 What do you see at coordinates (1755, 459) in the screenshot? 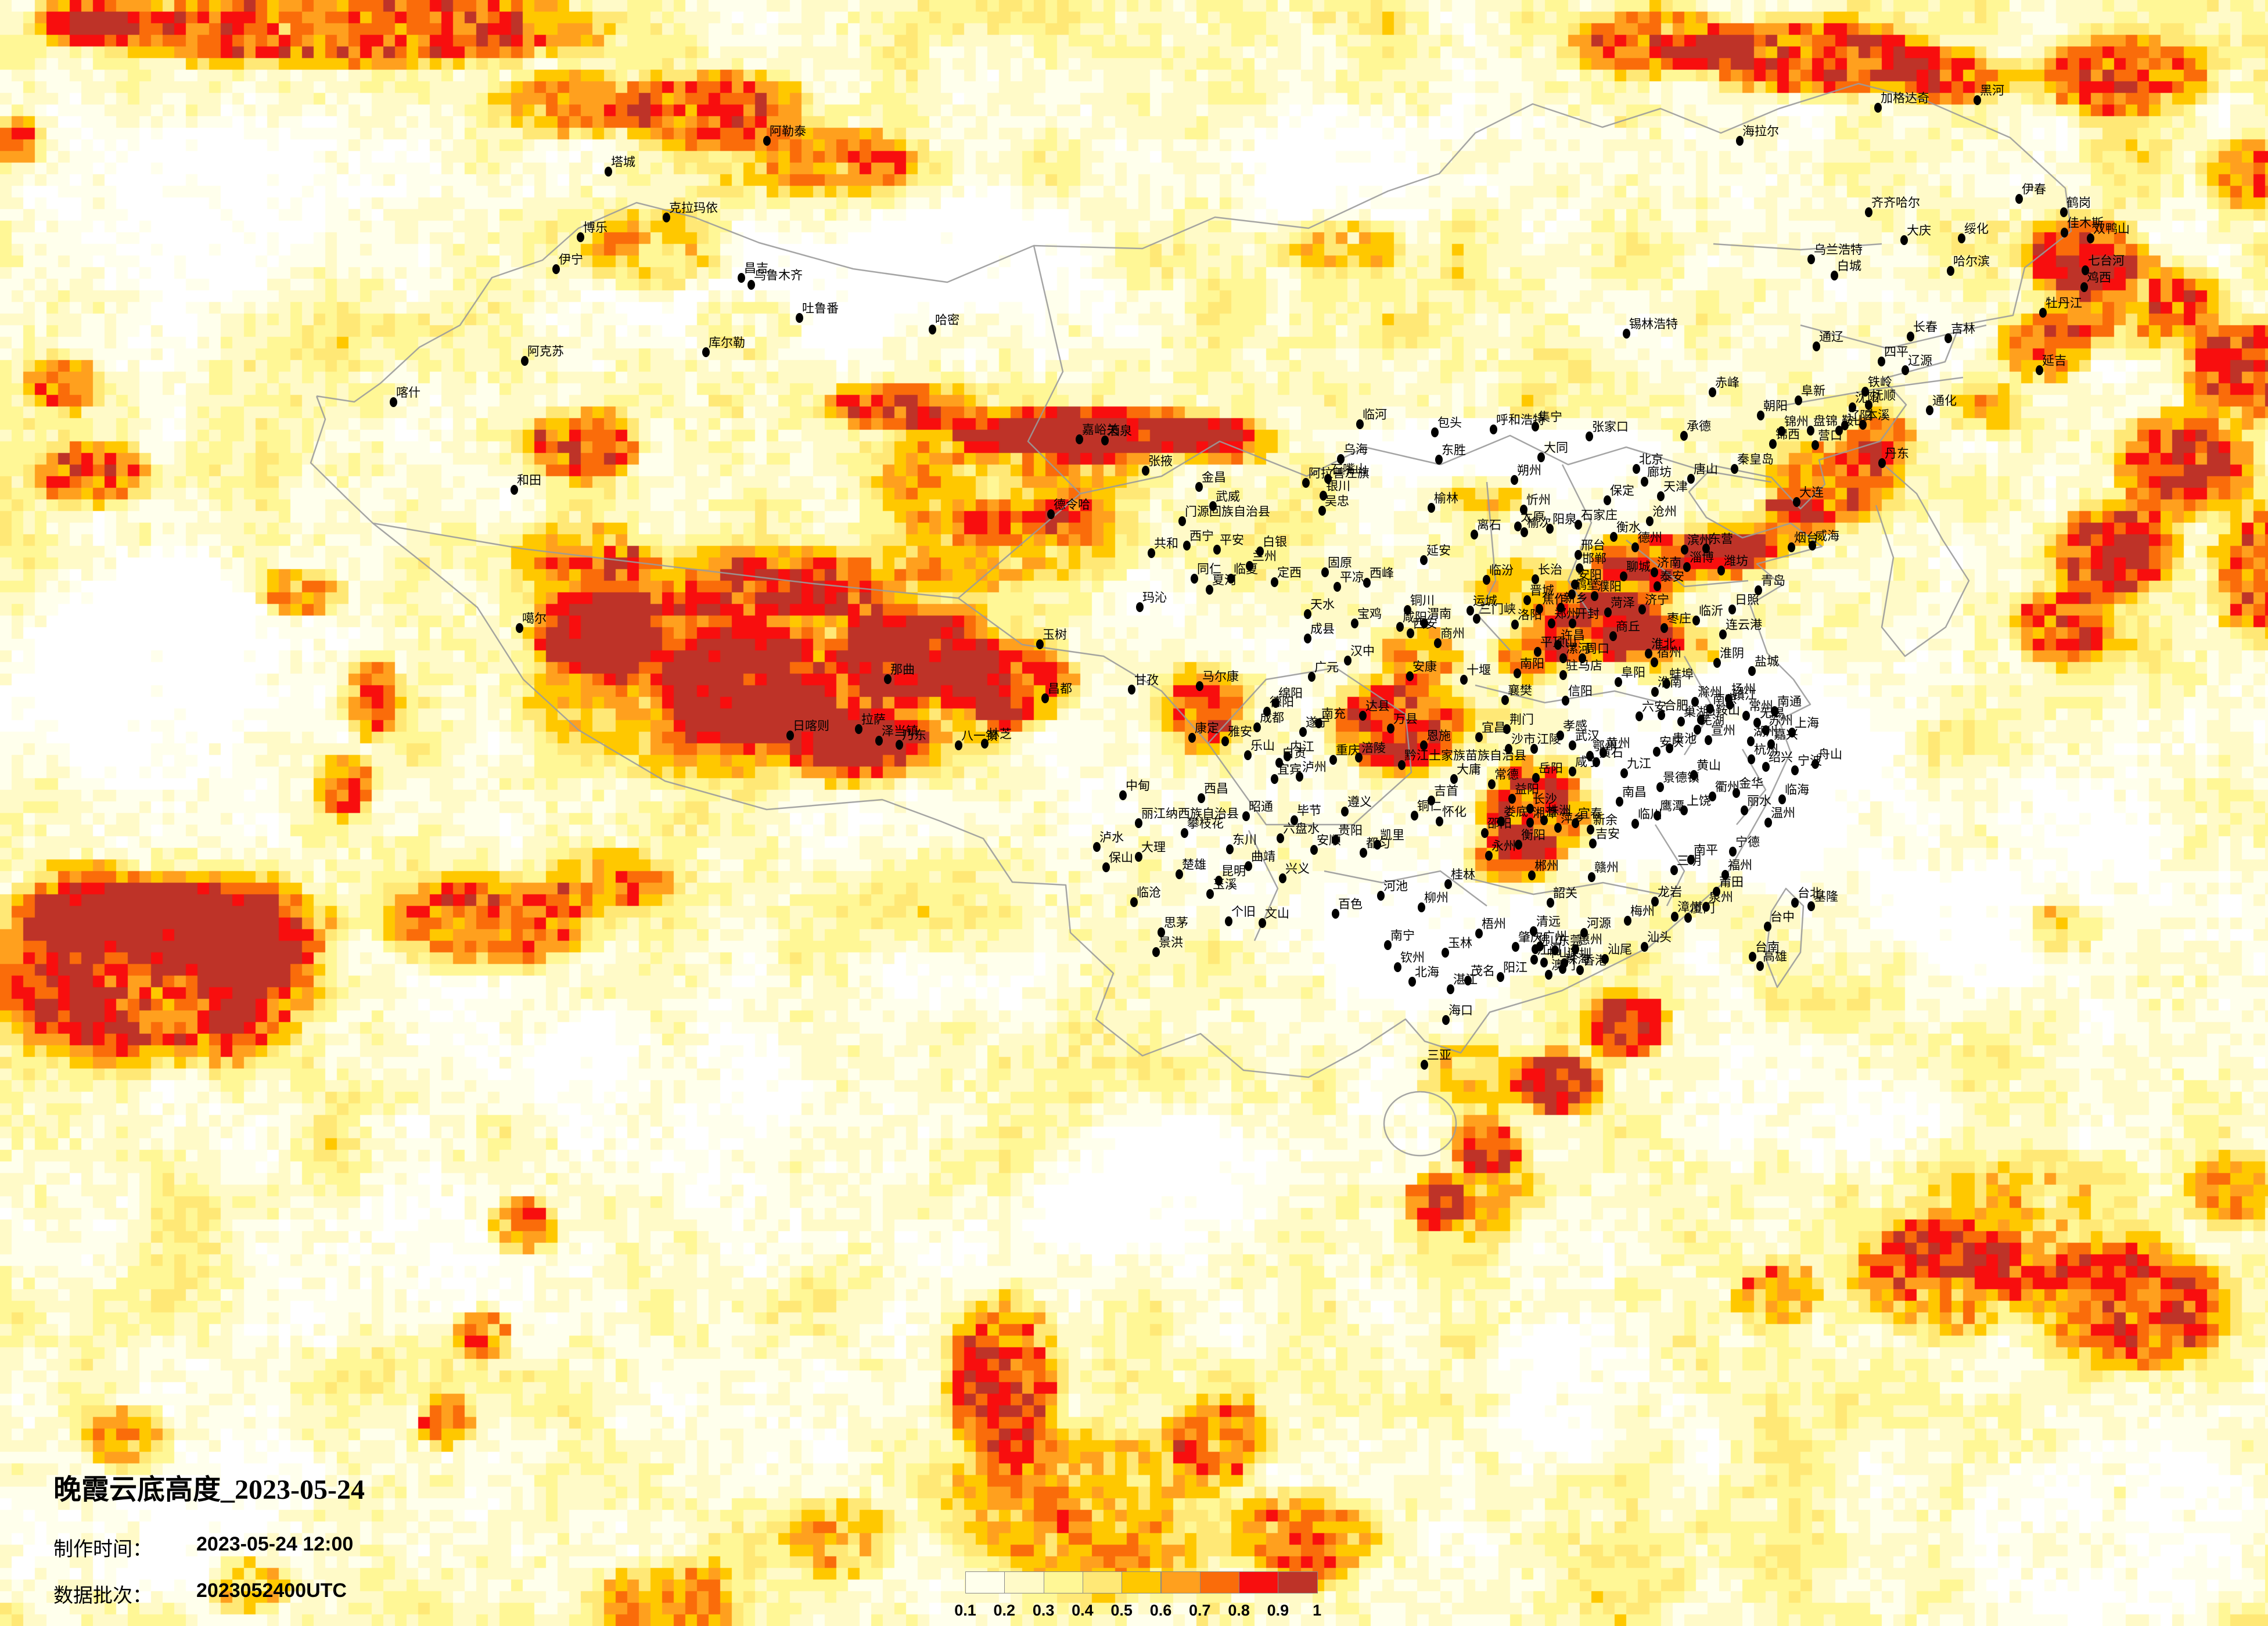
I see `city-label: 秦皇岛` at bounding box center [1755, 459].